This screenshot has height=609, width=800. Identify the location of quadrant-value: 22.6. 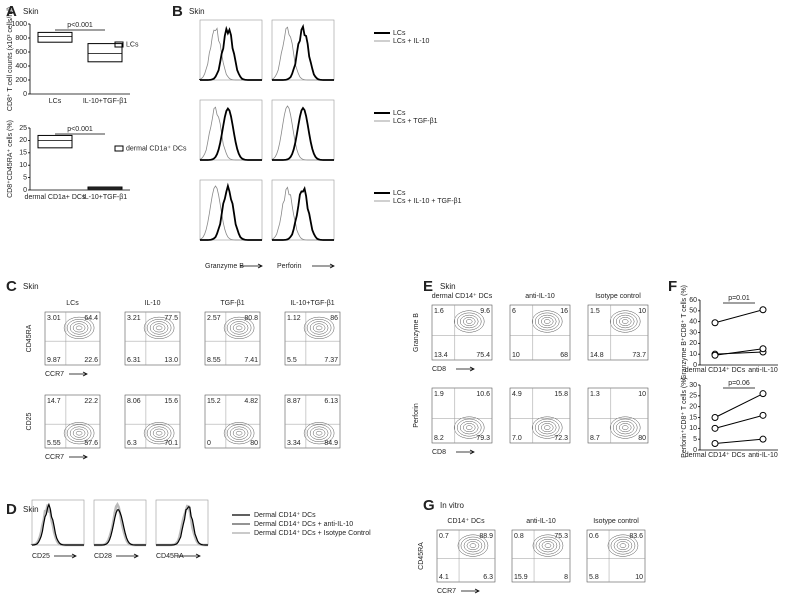
(91, 360).